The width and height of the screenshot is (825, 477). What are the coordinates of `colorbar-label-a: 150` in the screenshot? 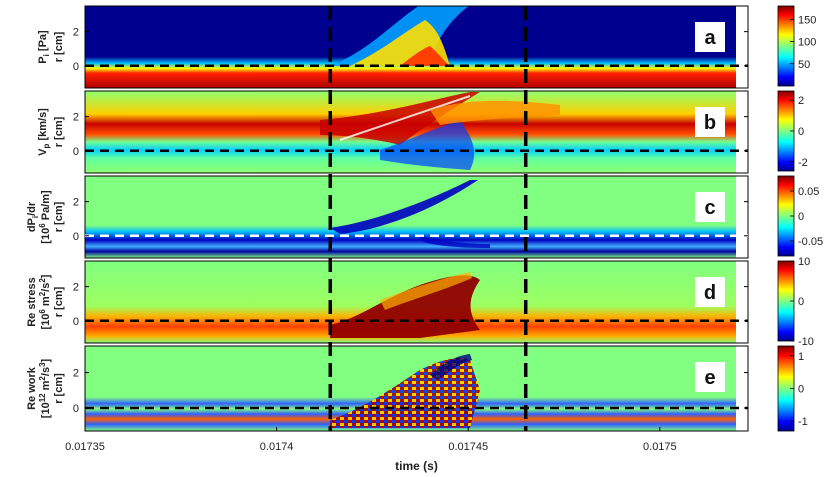 It's located at (807, 20).